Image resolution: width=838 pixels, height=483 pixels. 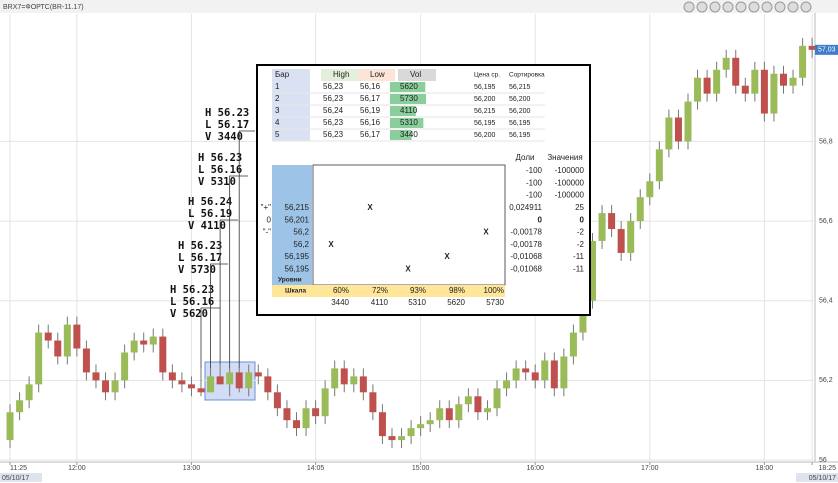 What do you see at coordinates (297, 207) in the screenshot?
I see `level-label: 56,215` at bounding box center [297, 207].